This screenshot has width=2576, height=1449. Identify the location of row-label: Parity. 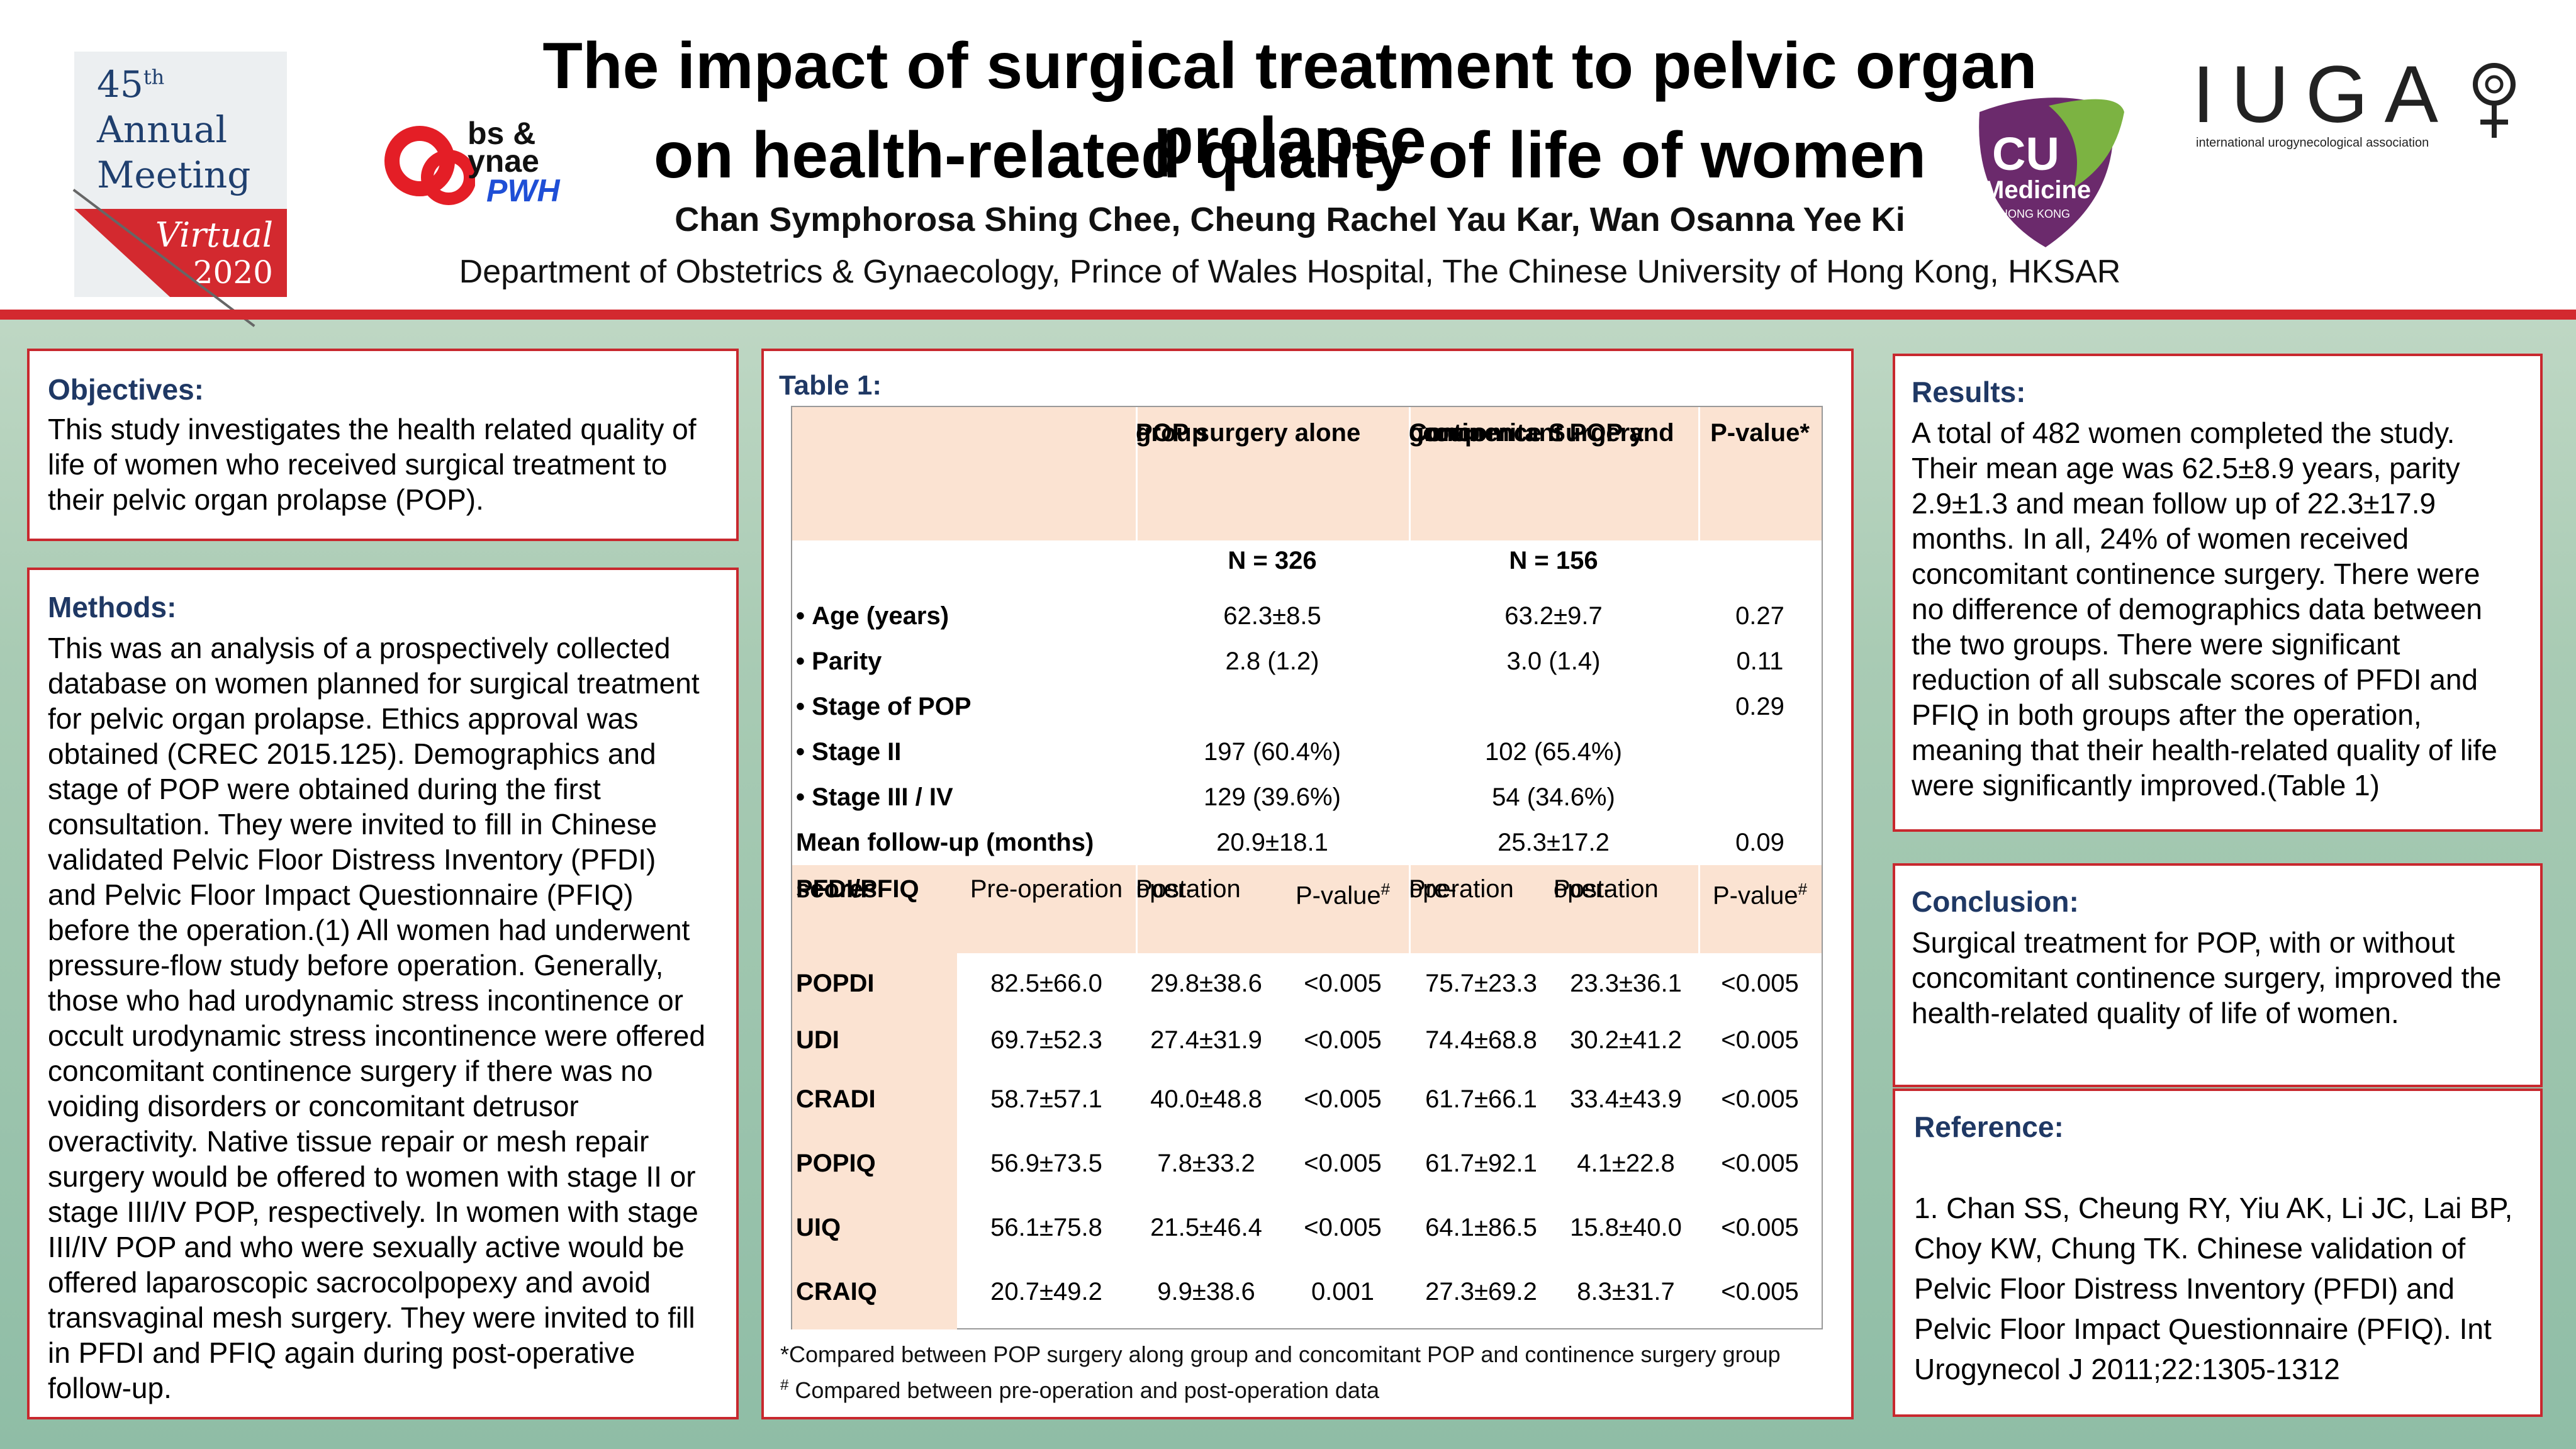
(847, 661).